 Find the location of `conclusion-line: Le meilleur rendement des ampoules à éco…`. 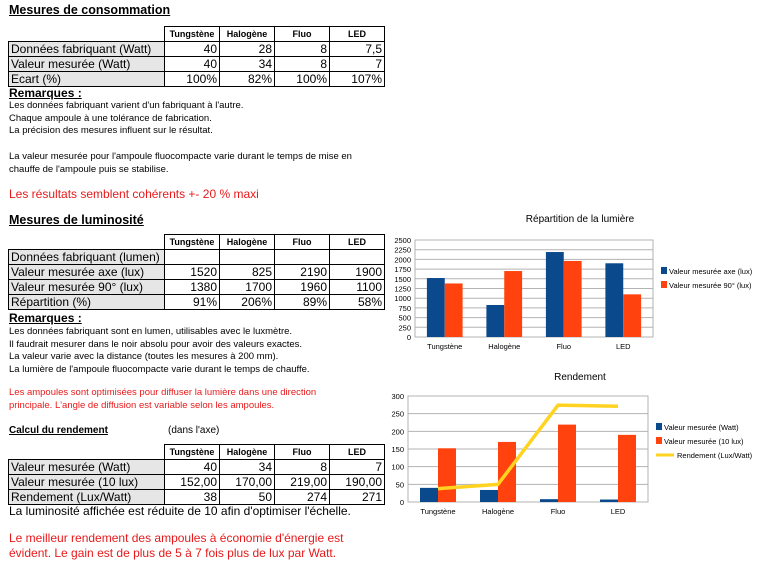

conclusion-line: Le meilleur rendement des ampoules à éco… is located at coordinates (176, 538).